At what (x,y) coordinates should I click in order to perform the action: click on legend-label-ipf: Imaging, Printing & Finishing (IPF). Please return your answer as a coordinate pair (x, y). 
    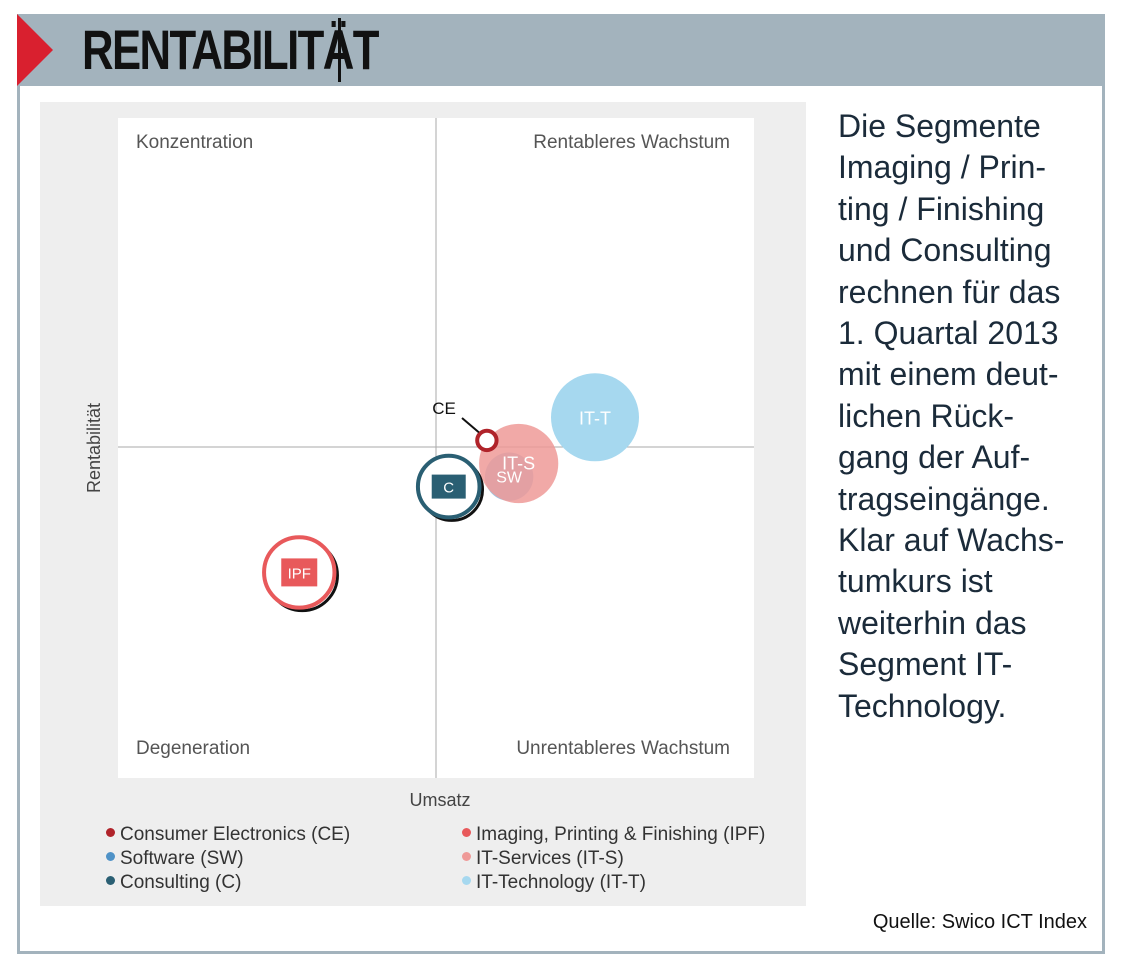
    Looking at the image, I should click on (621, 834).